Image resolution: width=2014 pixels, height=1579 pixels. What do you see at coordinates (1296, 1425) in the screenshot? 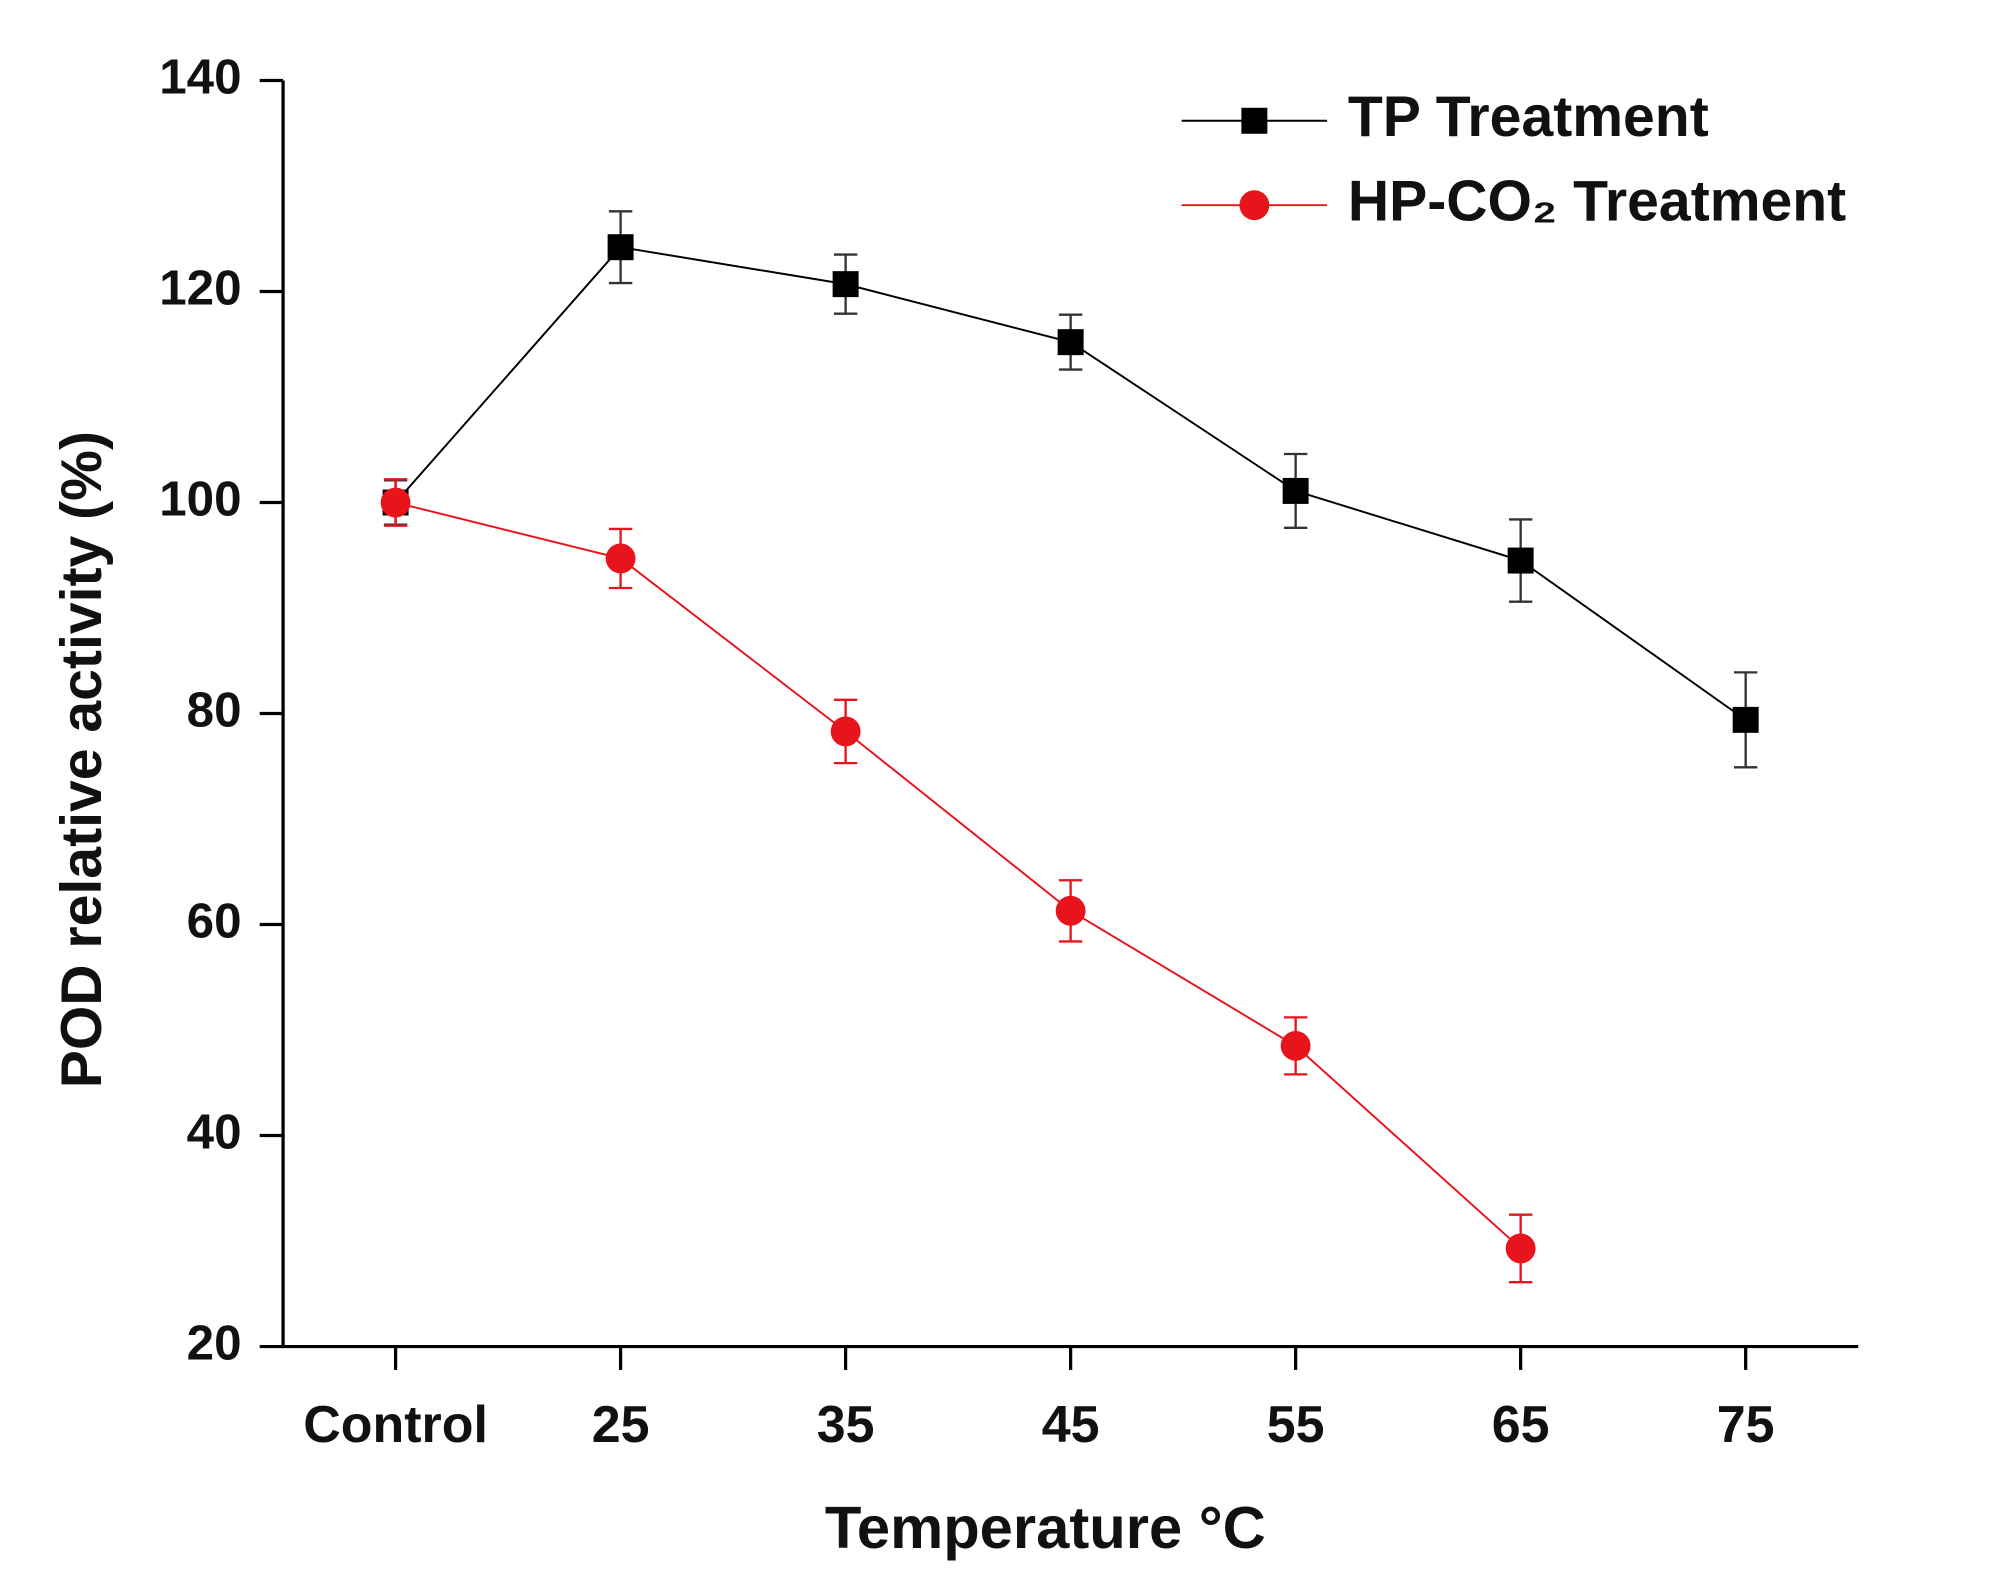
I see `x-tick-label: 55` at bounding box center [1296, 1425].